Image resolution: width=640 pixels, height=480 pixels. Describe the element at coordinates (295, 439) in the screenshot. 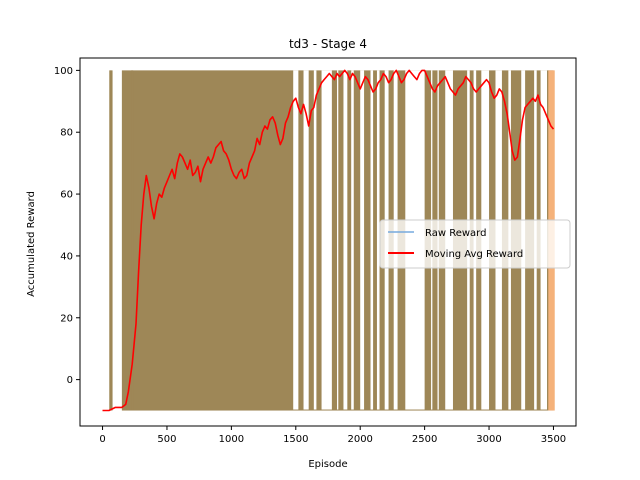

I see `x-tick-label: 1500` at that location.